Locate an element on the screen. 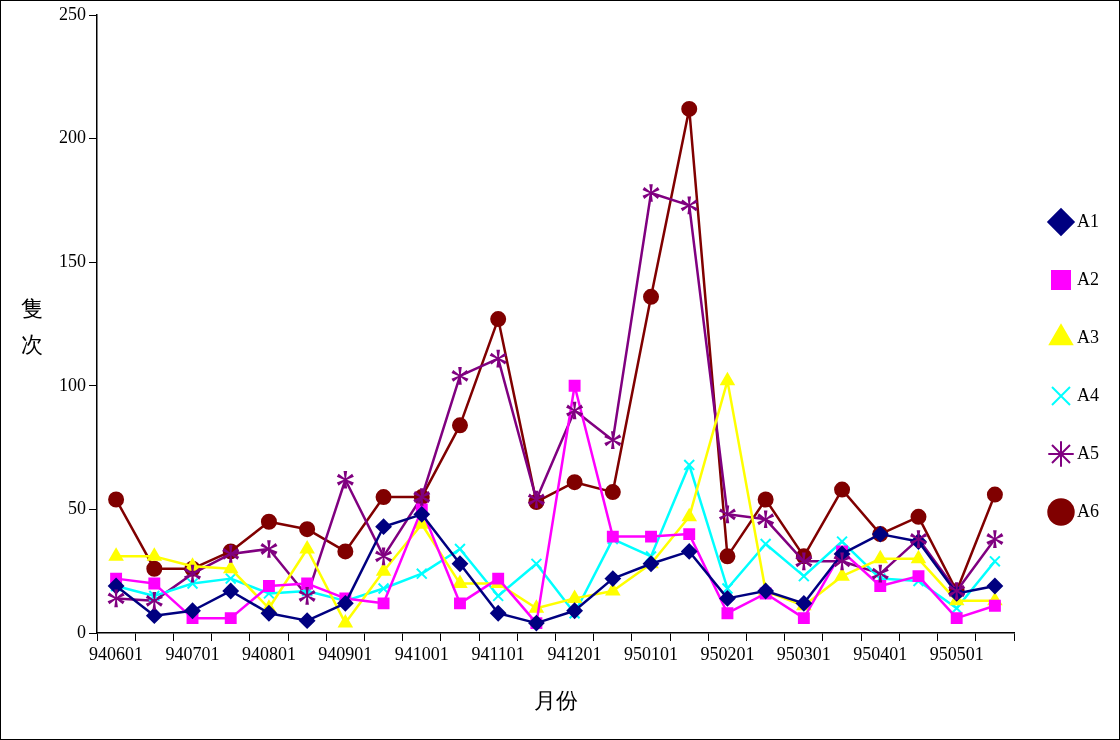 This screenshot has height=740, width=1120. x-tick-label: 950101 is located at coordinates (651, 653).